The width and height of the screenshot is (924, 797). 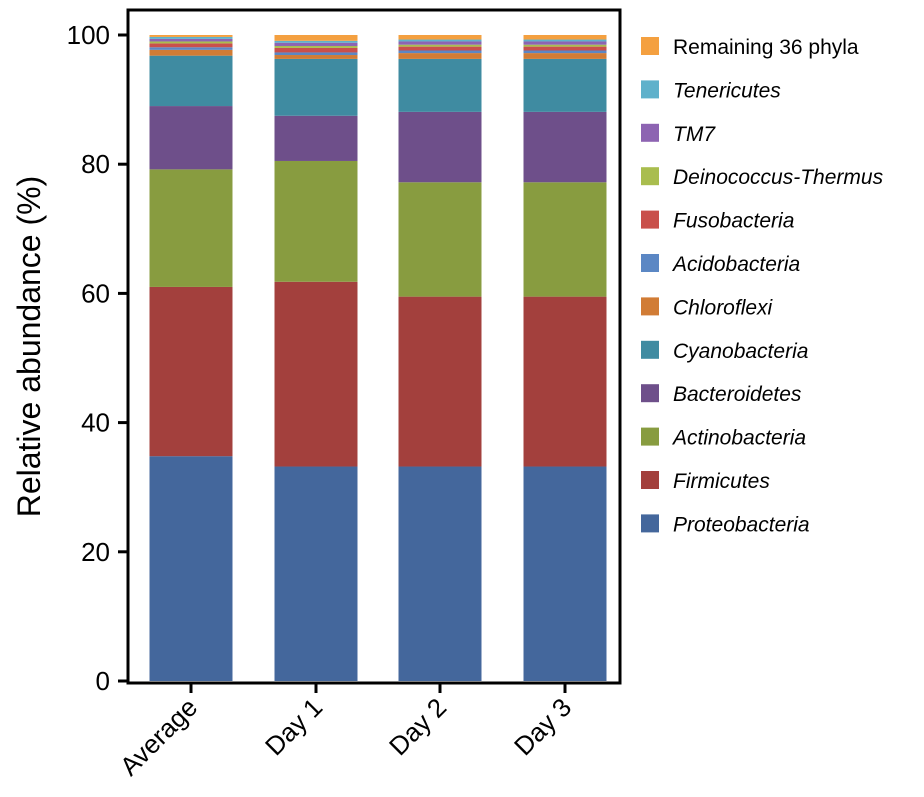 I want to click on y-tick-label-0: 0, so click(x=103, y=681).